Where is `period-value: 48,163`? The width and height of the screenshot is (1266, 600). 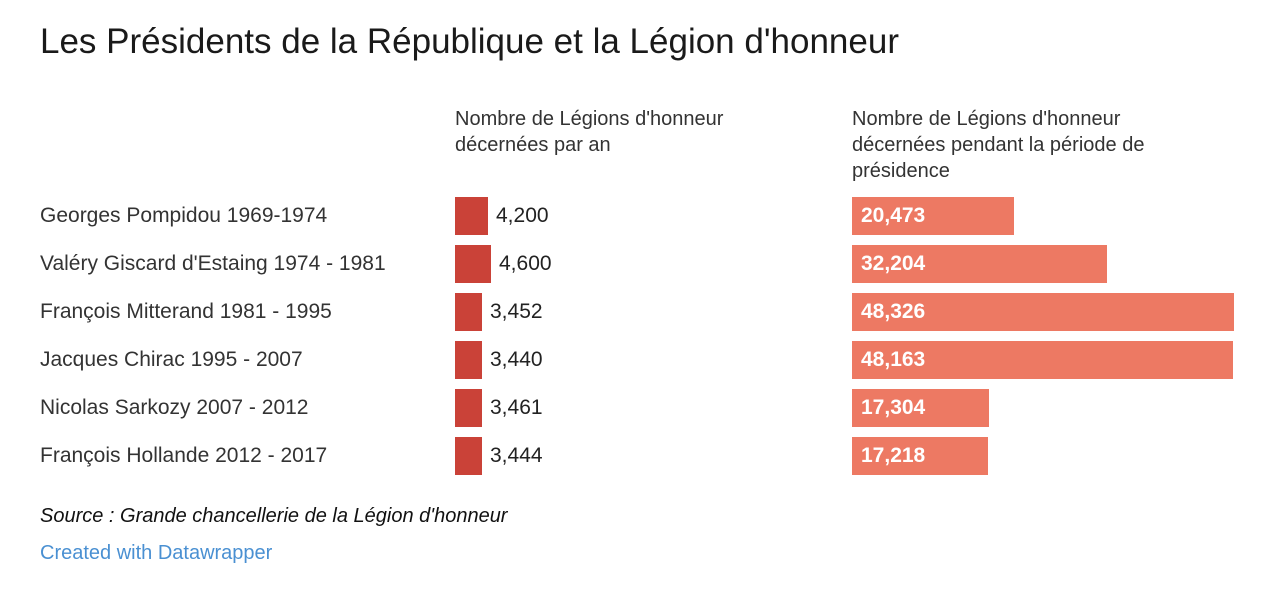
period-value: 48,163 is located at coordinates (893, 359).